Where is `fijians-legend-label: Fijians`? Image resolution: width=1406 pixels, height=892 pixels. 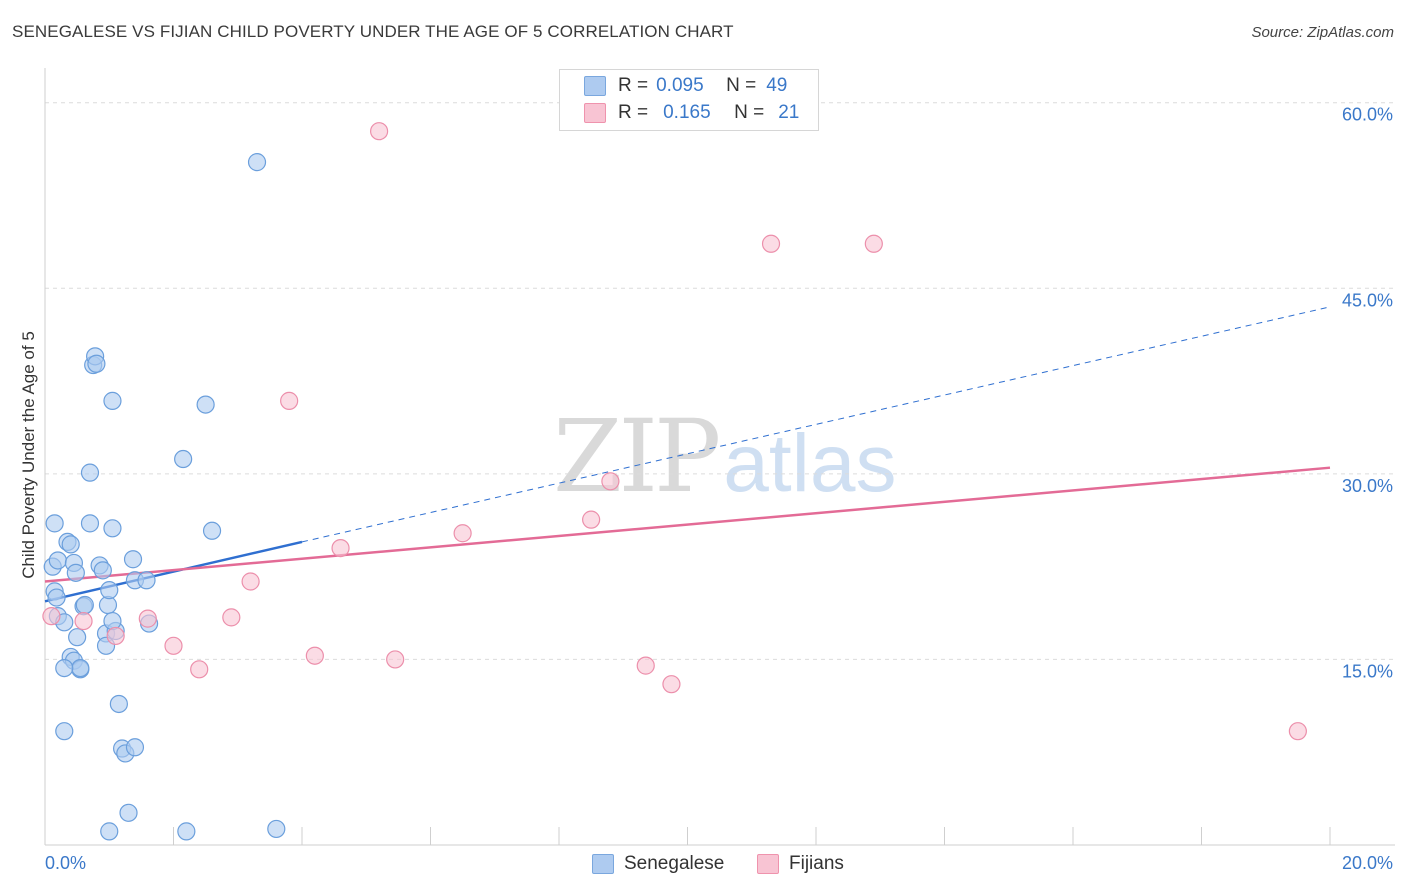
fijians-legend-label: Fijians is located at coordinates (816, 863).